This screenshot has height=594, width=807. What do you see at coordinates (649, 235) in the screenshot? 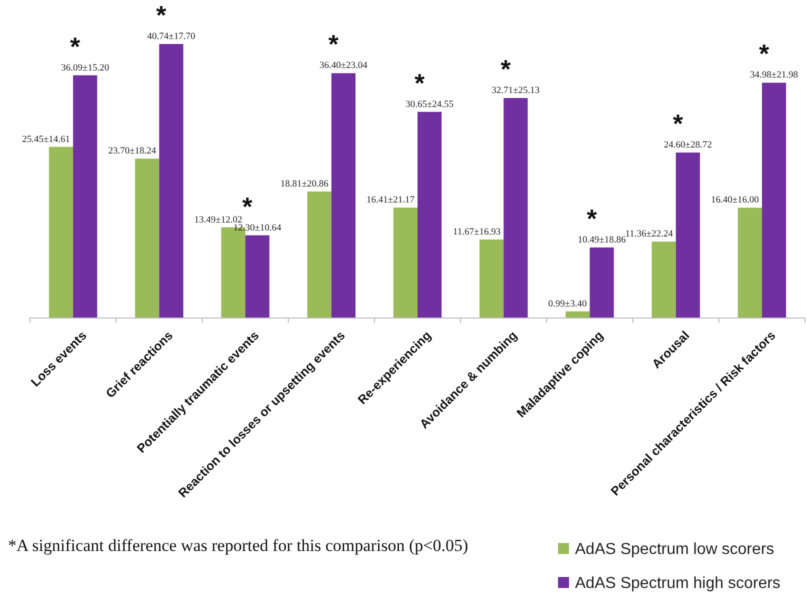
I see `data-label: 11.36±22.24` at bounding box center [649, 235].